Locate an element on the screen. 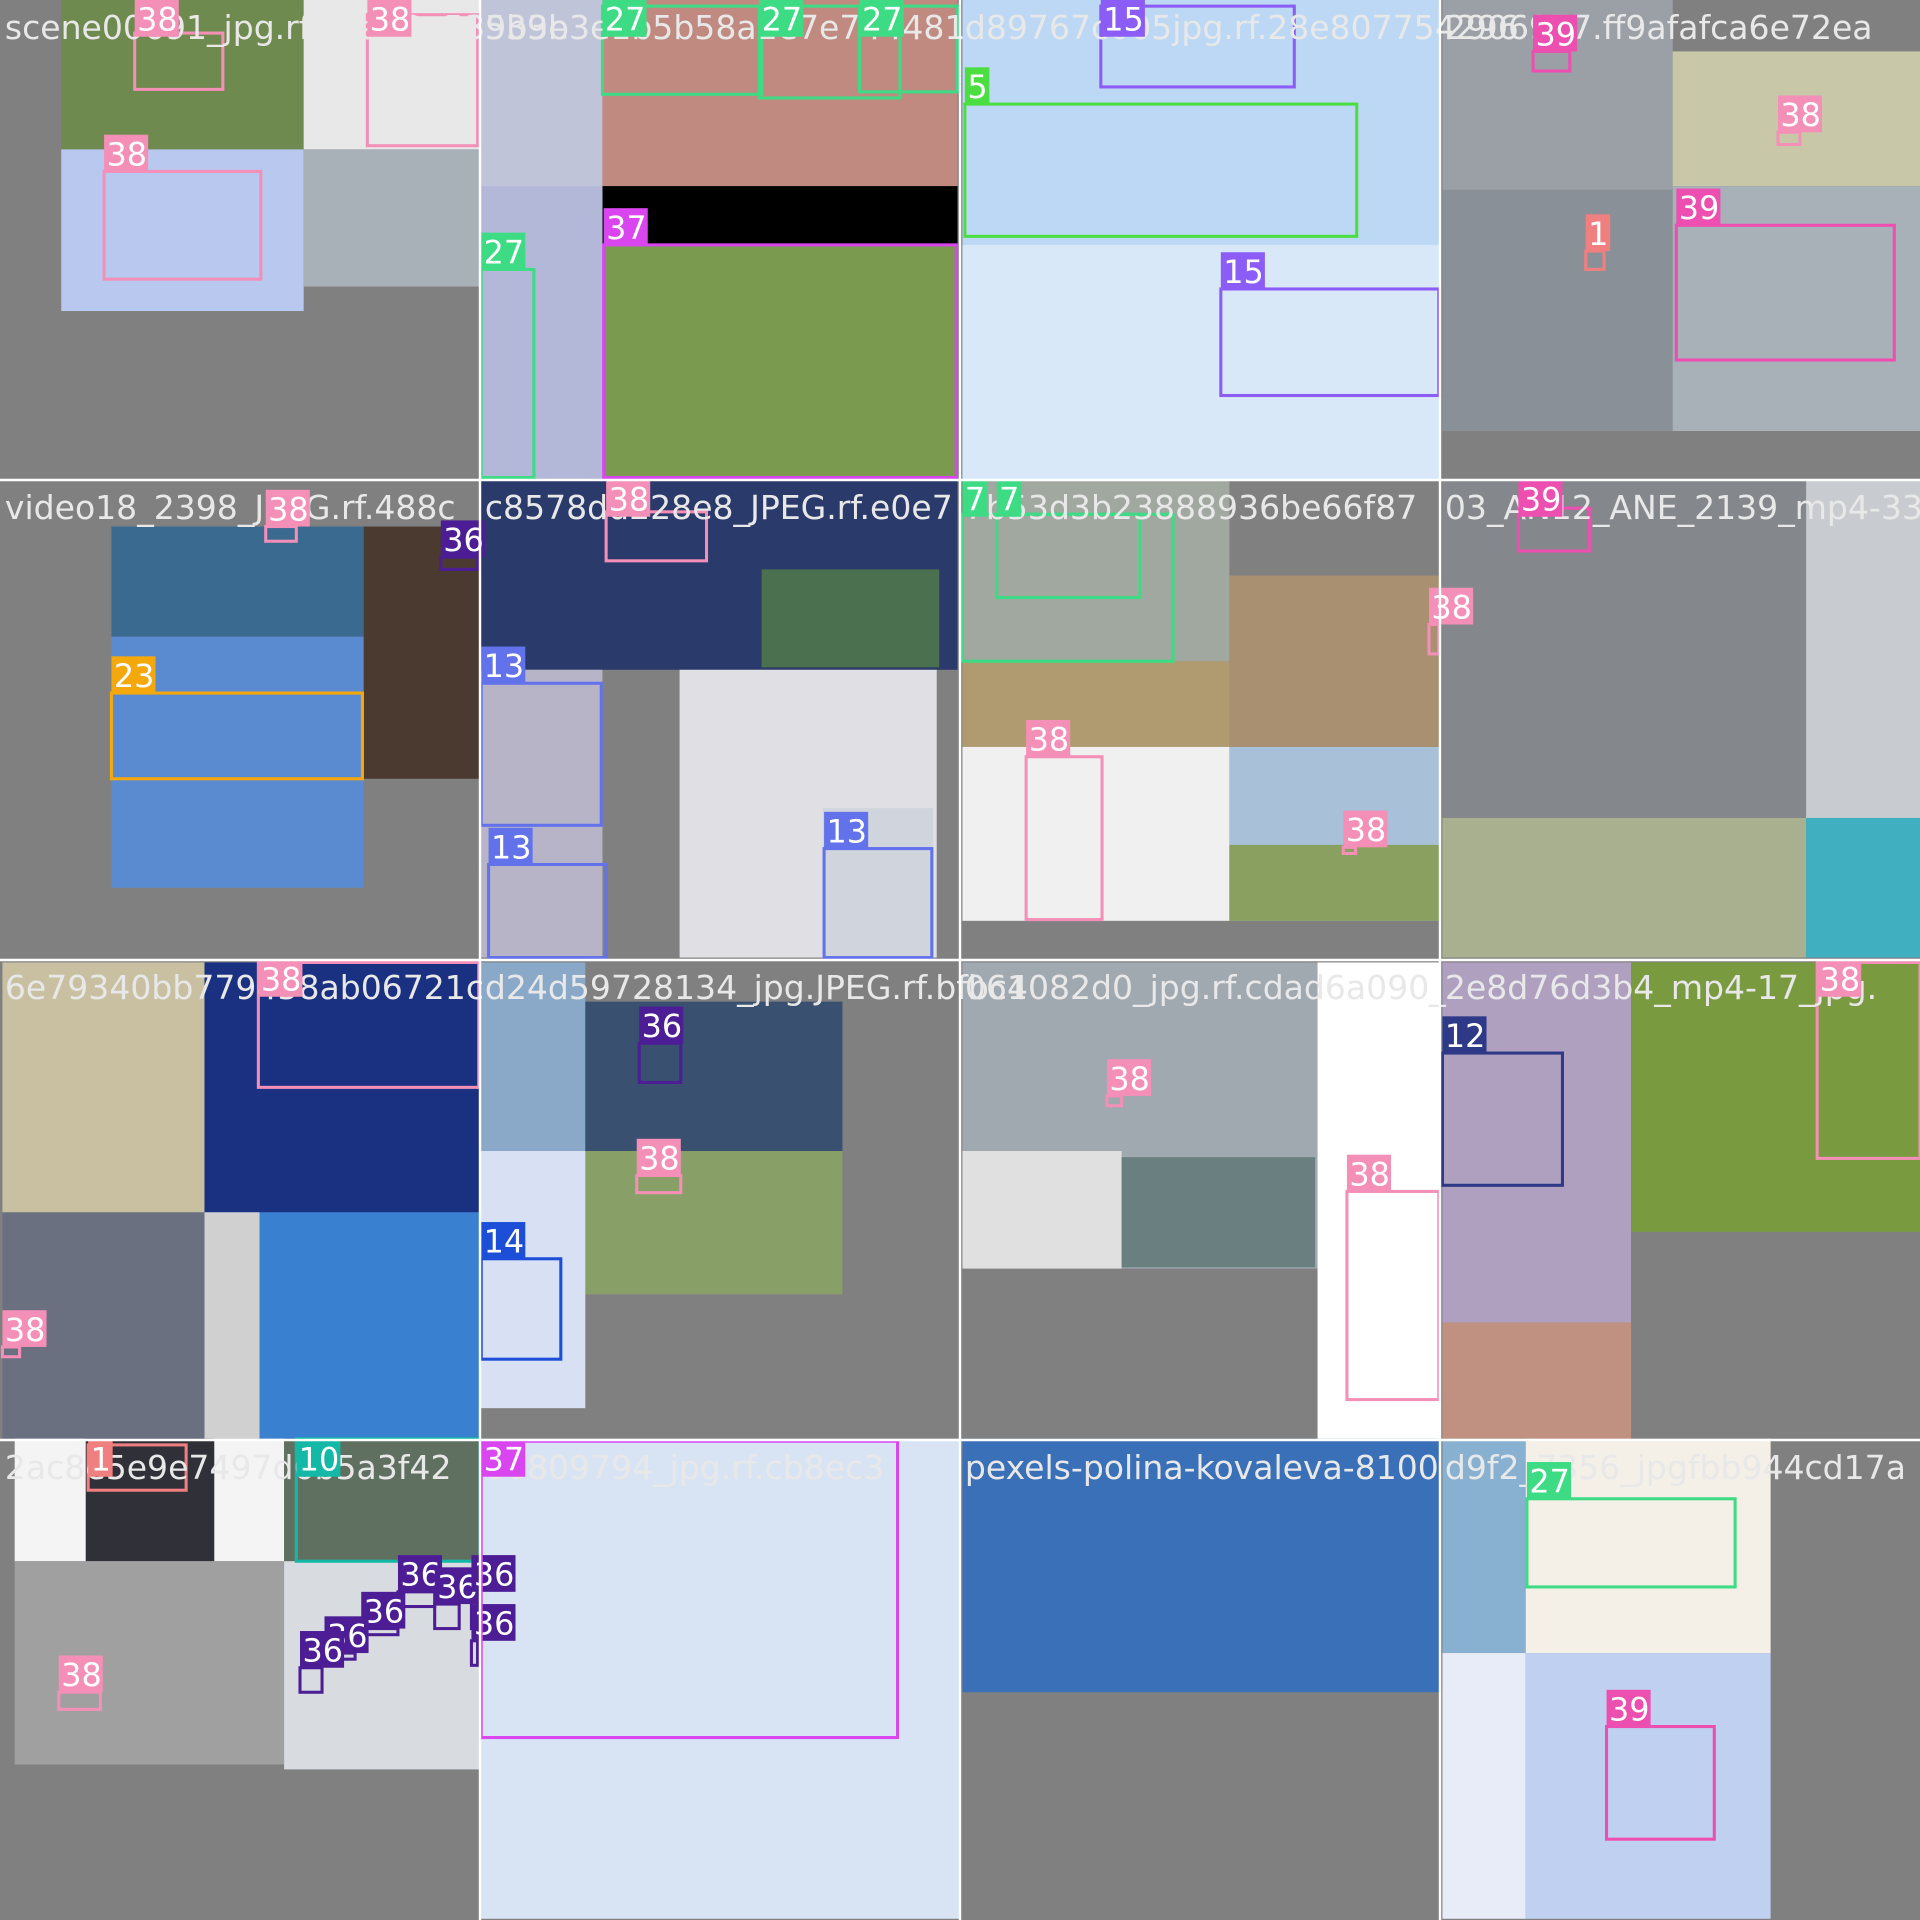 The image size is (1920, 1920). box-label: 15 is located at coordinates (1123, 20).